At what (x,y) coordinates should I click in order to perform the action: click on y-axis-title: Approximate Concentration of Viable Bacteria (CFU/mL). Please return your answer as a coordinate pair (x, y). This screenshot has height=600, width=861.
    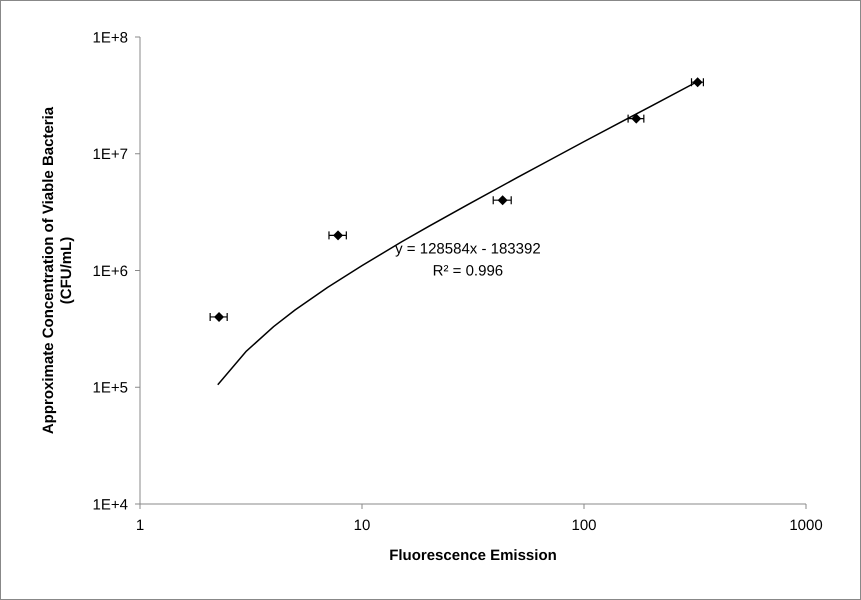
    Looking at the image, I should click on (57, 270).